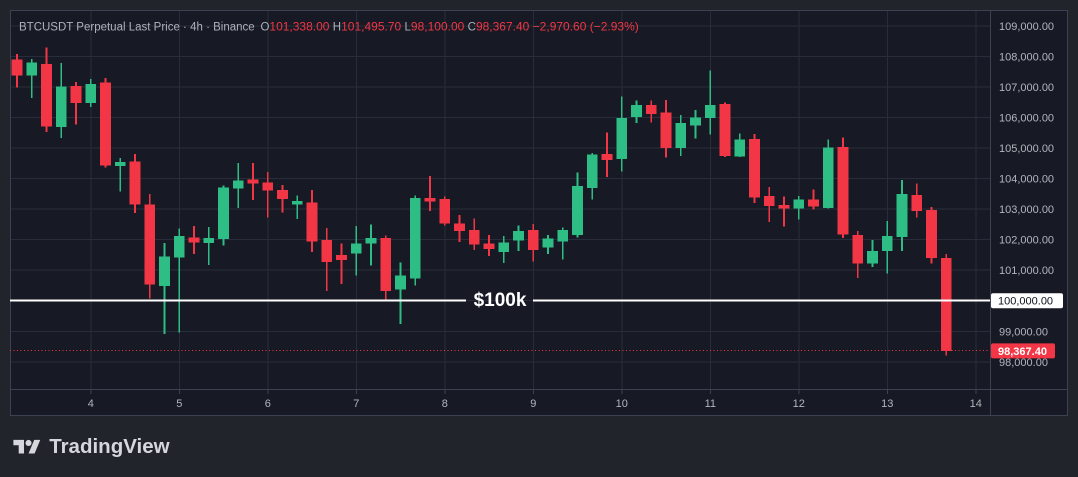 This screenshot has width=1078, height=477. Describe the element at coordinates (1026, 210) in the screenshot. I see `svg-text: 103,000.00` at that location.